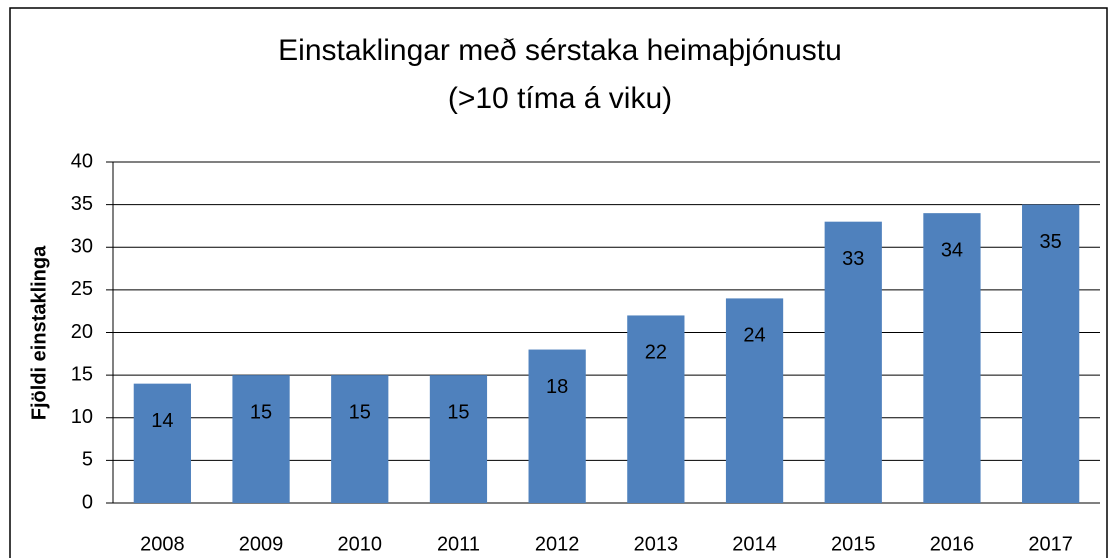 This screenshot has height=558, width=1115. What do you see at coordinates (560, 50) in the screenshot?
I see `chart-title: Einstaklingar með sérstaka heimaþjónustu` at bounding box center [560, 50].